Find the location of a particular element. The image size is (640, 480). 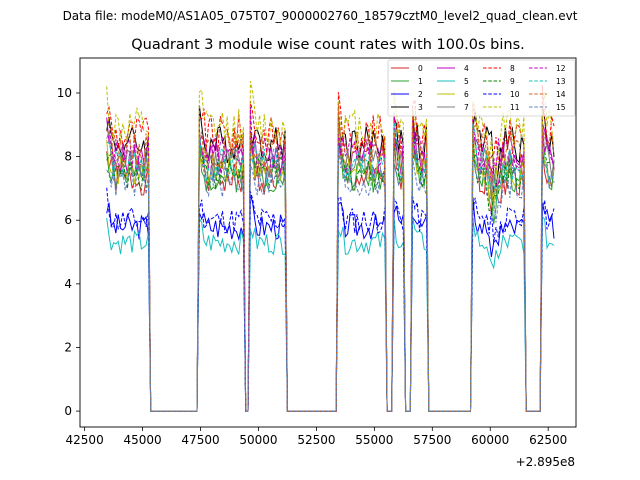

x-tick-label: 42500 is located at coordinates (85, 440).